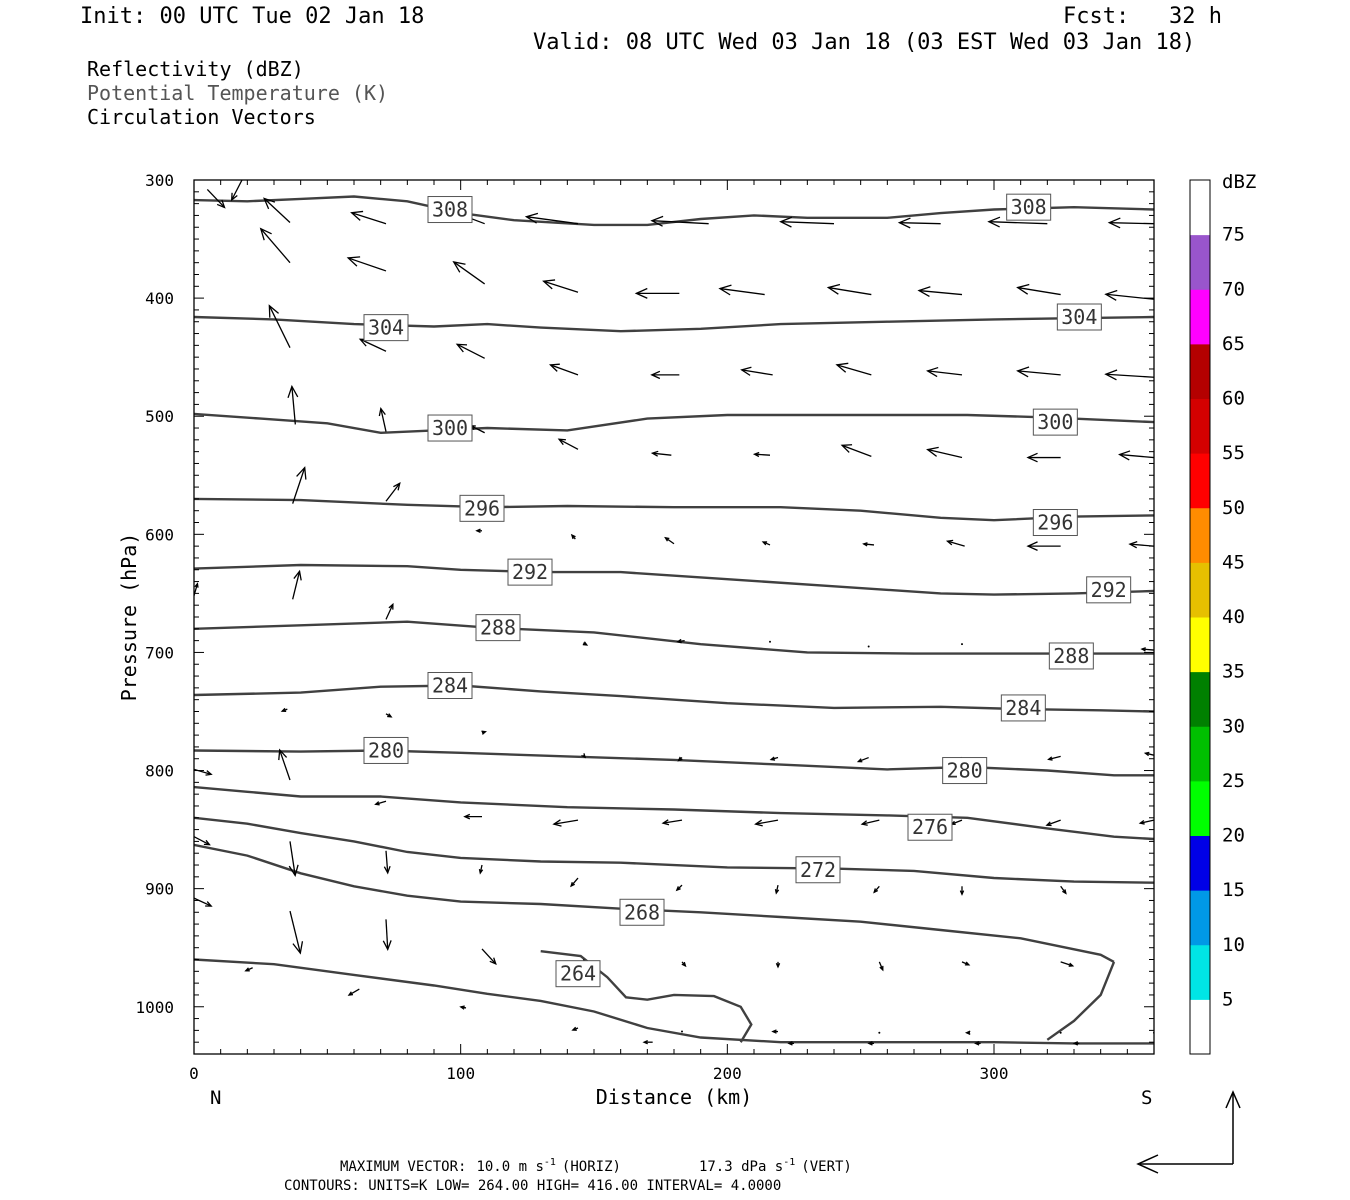 This screenshot has height=1200, width=1350. Describe the element at coordinates (159, 889) in the screenshot. I see `y-tick-label: 900` at that location.